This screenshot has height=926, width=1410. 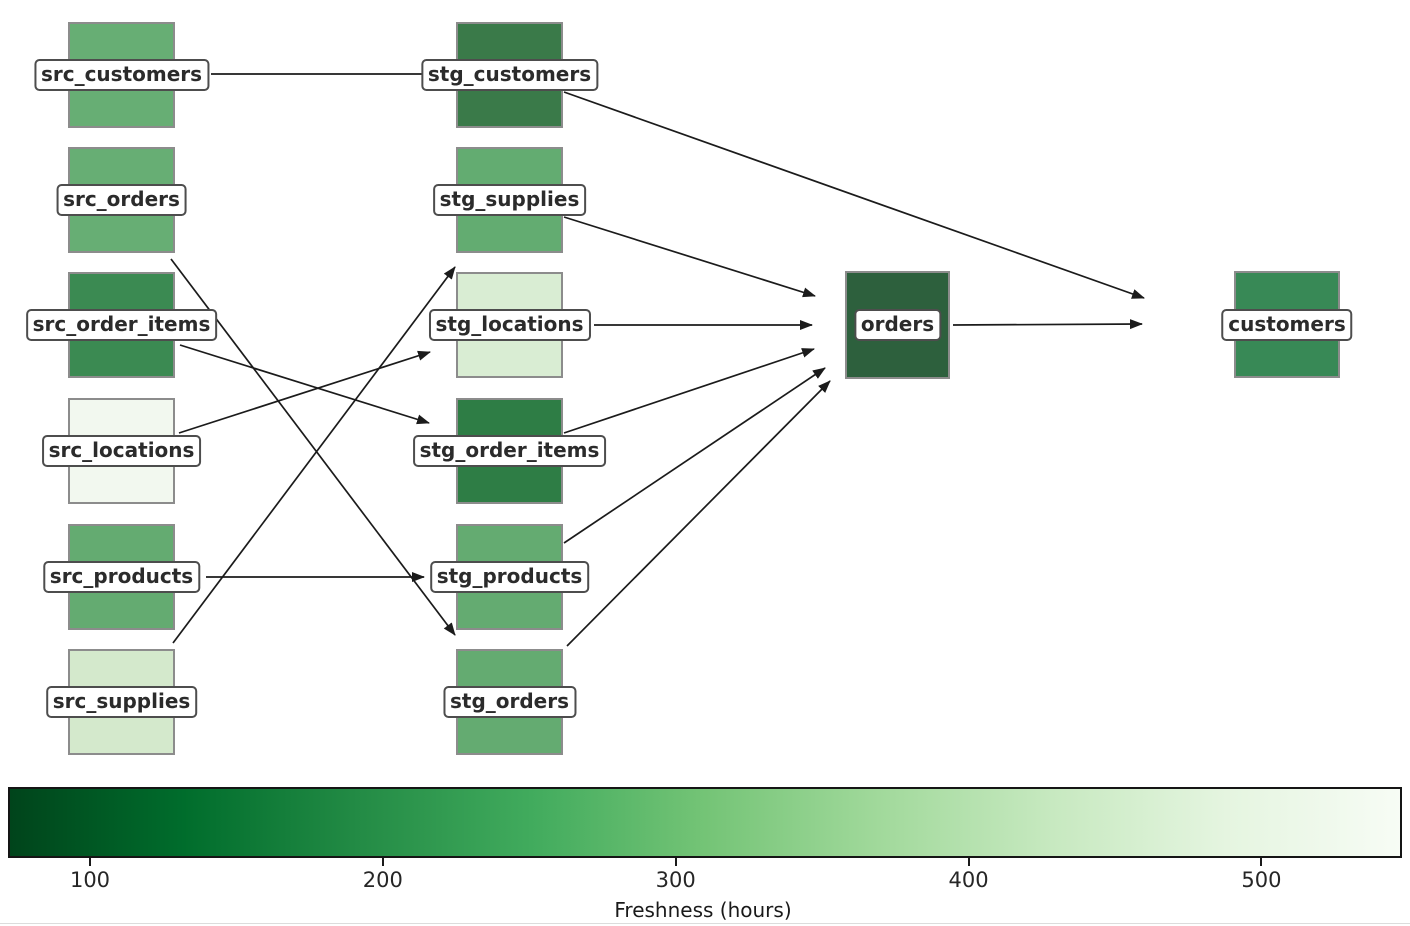 I want to click on node-label-src_customers: src_customers, so click(x=121, y=75).